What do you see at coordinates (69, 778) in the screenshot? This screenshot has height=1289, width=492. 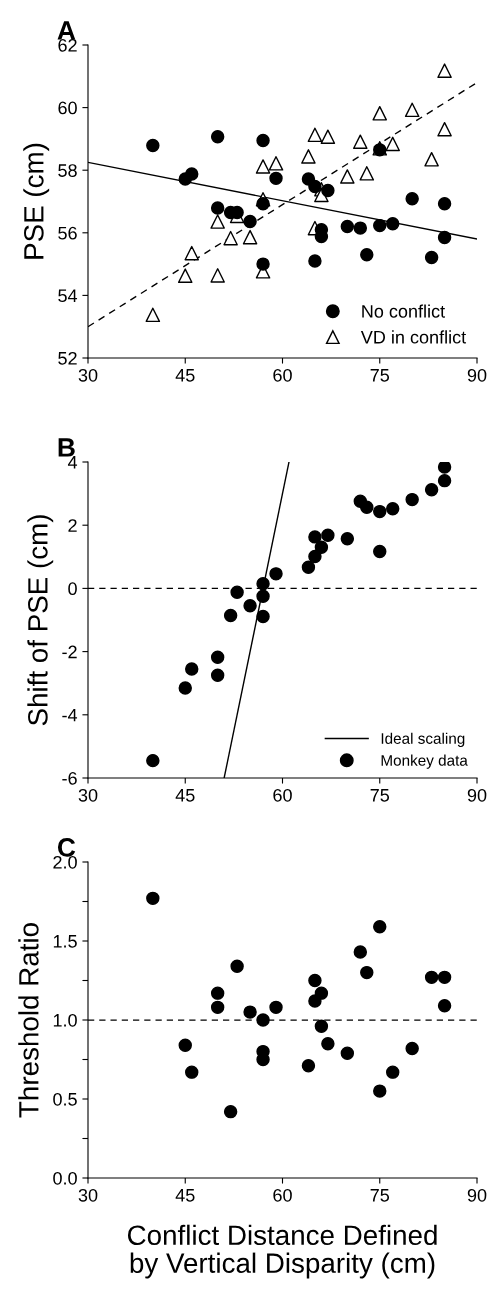 I see `y-tick-label: -6` at bounding box center [69, 778].